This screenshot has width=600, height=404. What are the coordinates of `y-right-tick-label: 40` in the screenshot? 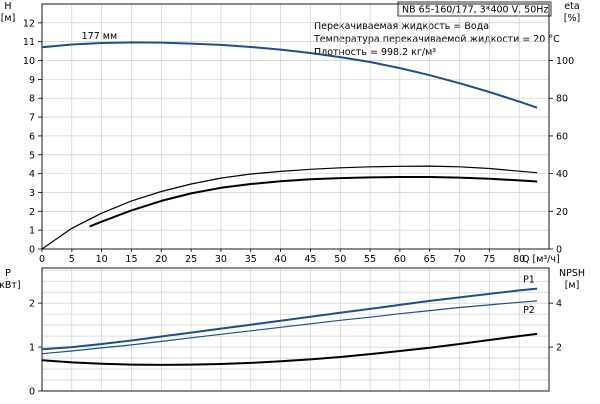 It's located at (562, 174).